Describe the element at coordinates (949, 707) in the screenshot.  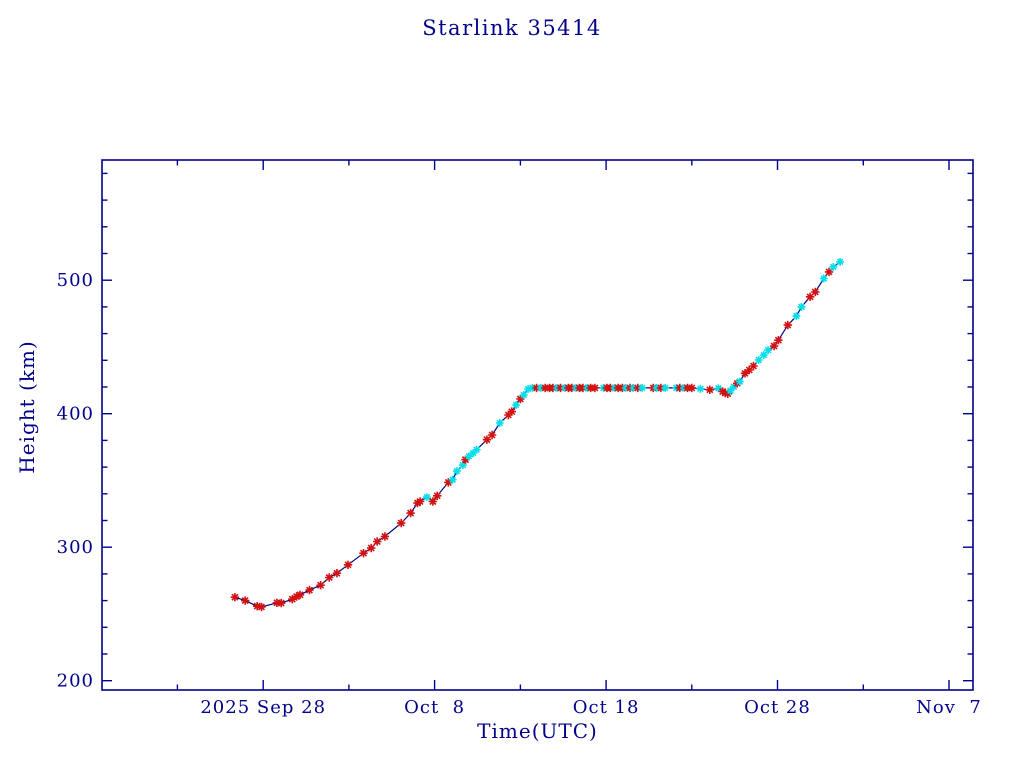
I see `x-tick-label: Nov 7` at that location.